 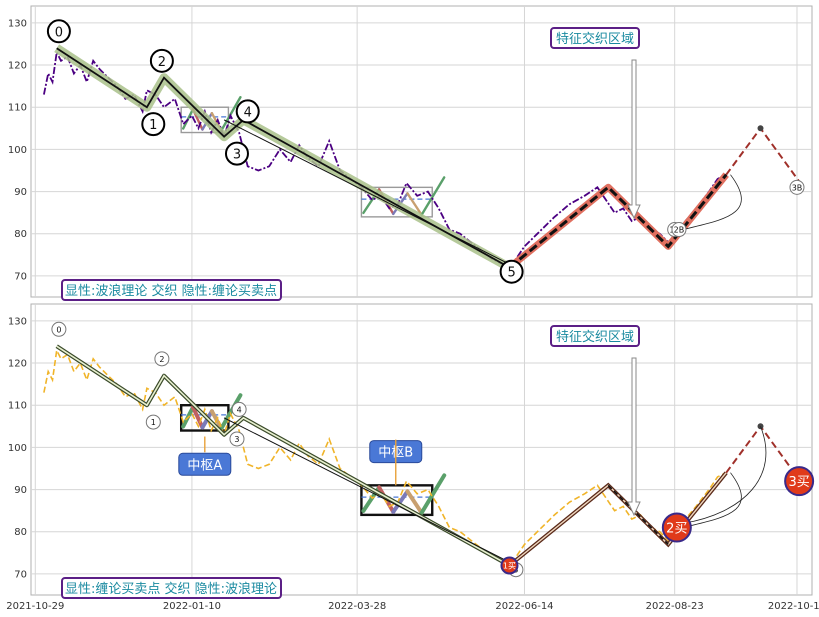 I want to click on top-wave-label: 3, so click(x=237, y=155).